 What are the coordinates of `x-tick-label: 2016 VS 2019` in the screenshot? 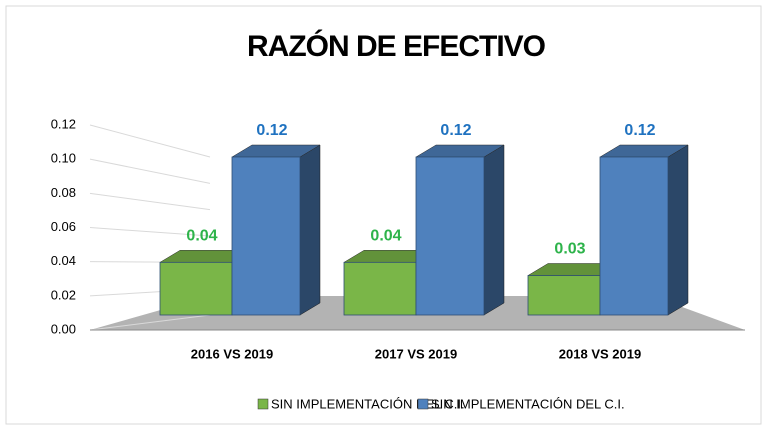 It's located at (232, 353).